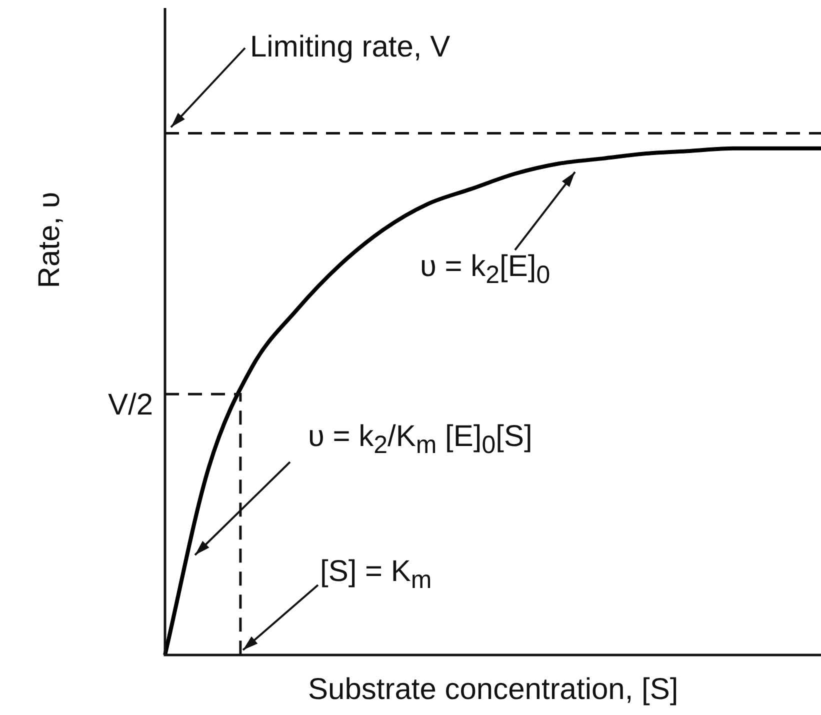  What do you see at coordinates (130, 405) in the screenshot?
I see `ref-line-label: V/2` at bounding box center [130, 405].